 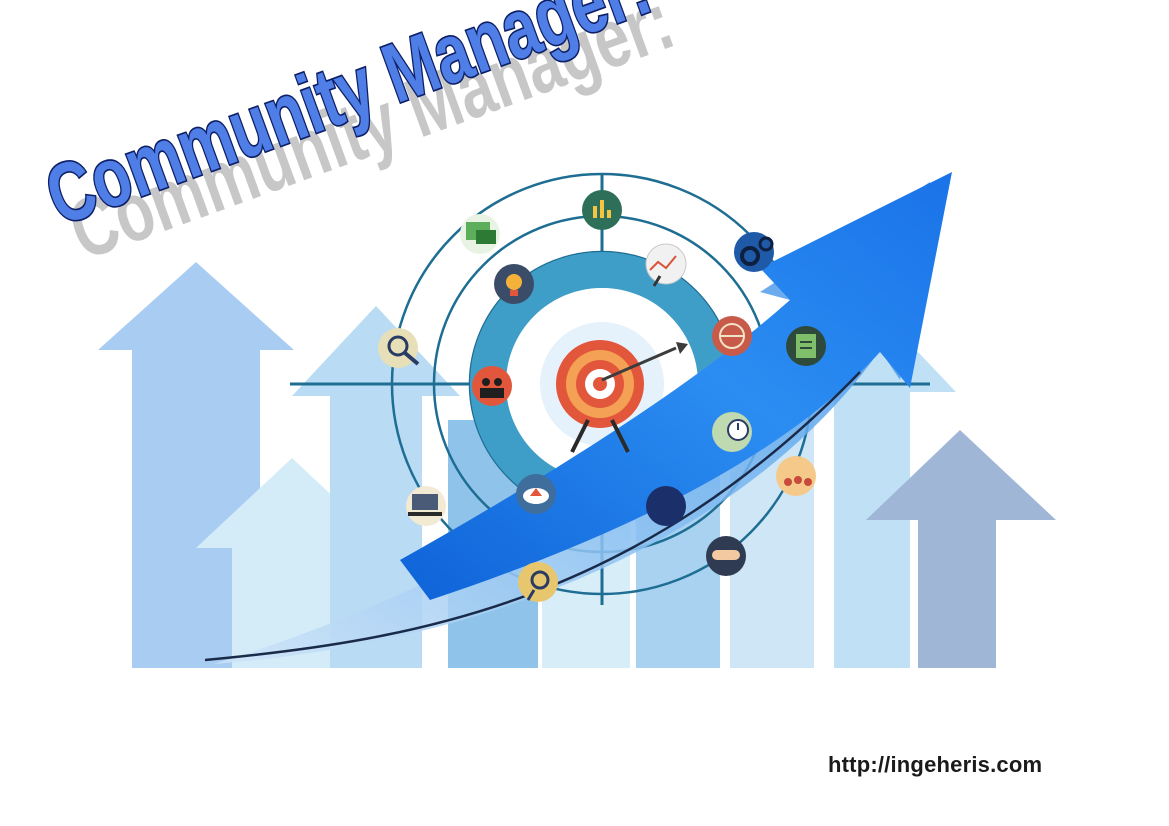 What do you see at coordinates (536, 494) in the screenshot?
I see `cloud-upload-icon` at bounding box center [536, 494].